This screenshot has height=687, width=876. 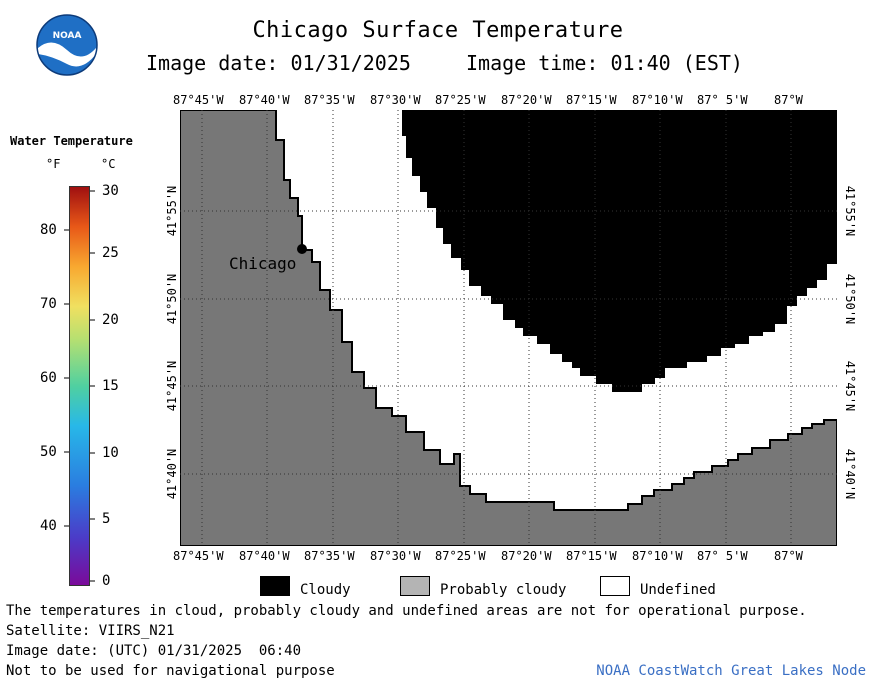 What do you see at coordinates (788, 556) in the screenshot?
I see `lon-label-bottom: 87°W` at bounding box center [788, 556].